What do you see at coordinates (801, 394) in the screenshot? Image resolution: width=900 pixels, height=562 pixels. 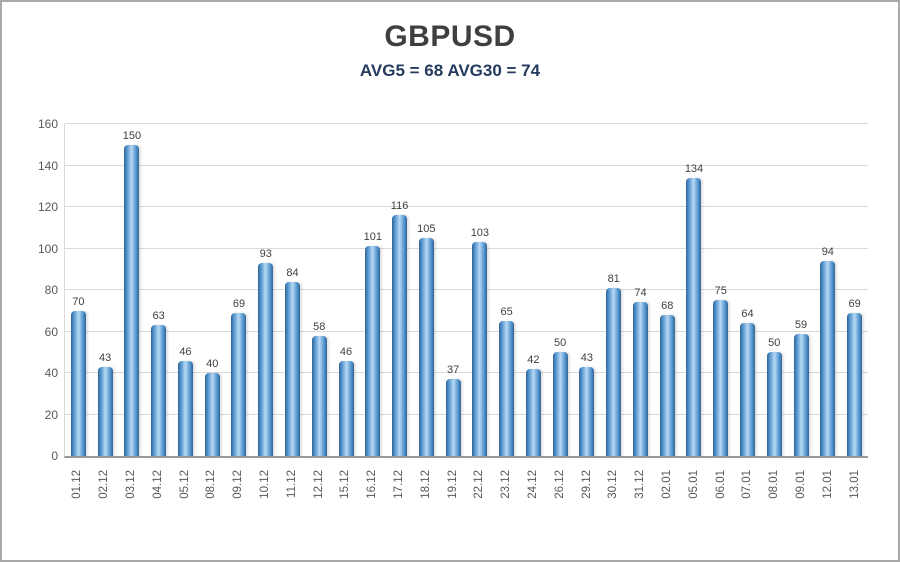 I see `bar-09.01` at bounding box center [801, 394].